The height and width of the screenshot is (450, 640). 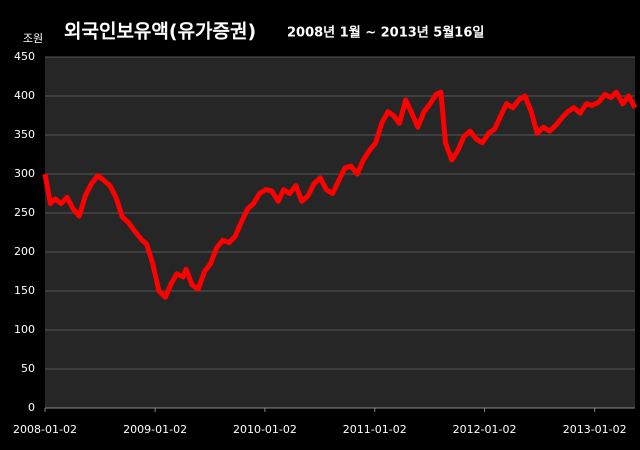 I want to click on chart-title: 외국인보유액(유가증권), so click(x=160, y=32).